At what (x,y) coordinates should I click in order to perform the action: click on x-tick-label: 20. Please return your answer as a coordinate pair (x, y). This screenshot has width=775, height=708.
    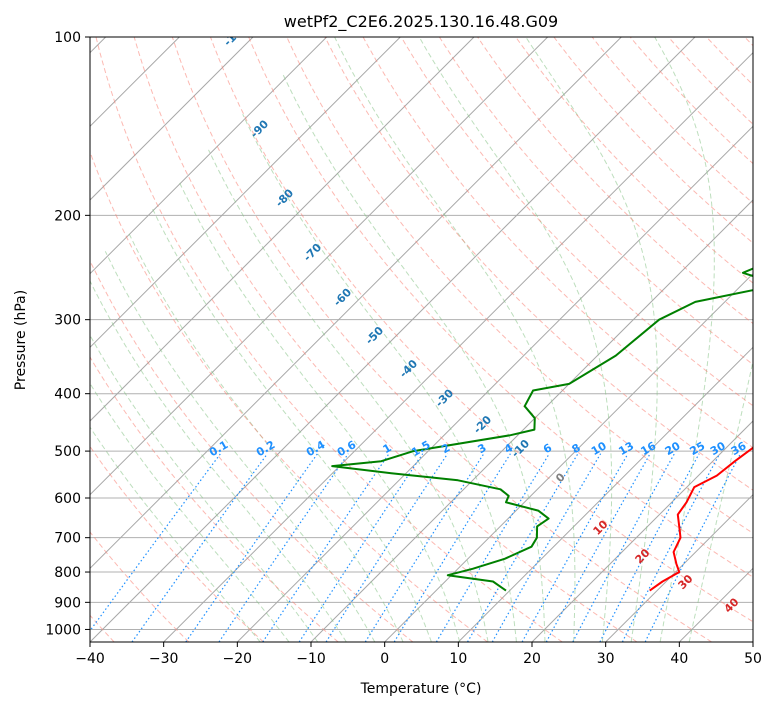
    Looking at the image, I should click on (532, 659).